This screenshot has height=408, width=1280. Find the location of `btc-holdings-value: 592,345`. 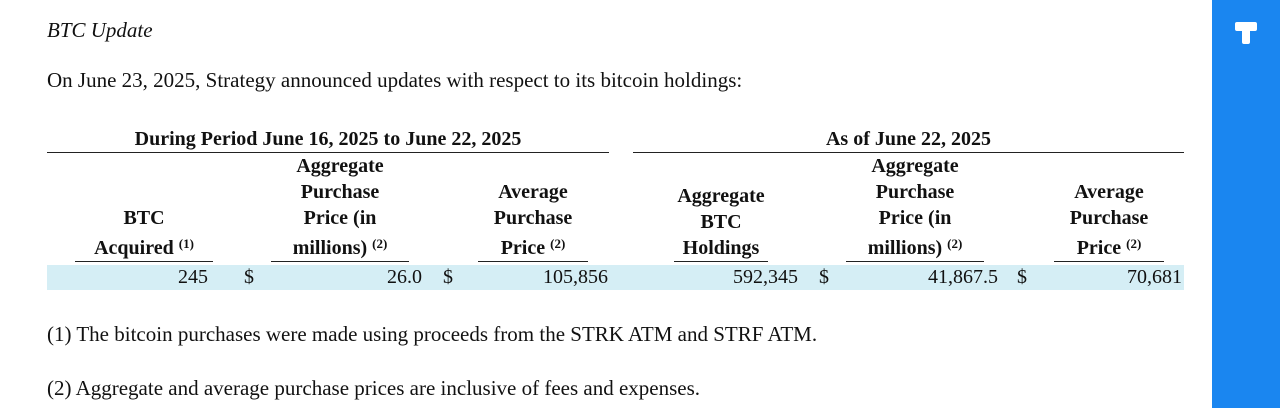

btc-holdings-value: 592,345 is located at coordinates (765, 277).